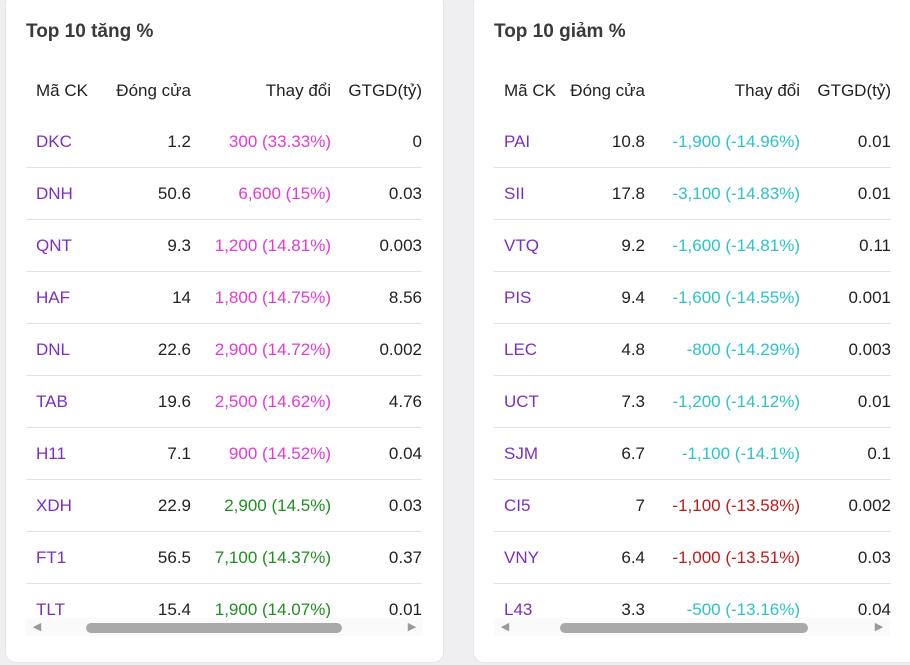  Describe the element at coordinates (224, 194) in the screenshot. I see `table-row: DNH 50.6 6,600 (15%) 0.03` at that location.